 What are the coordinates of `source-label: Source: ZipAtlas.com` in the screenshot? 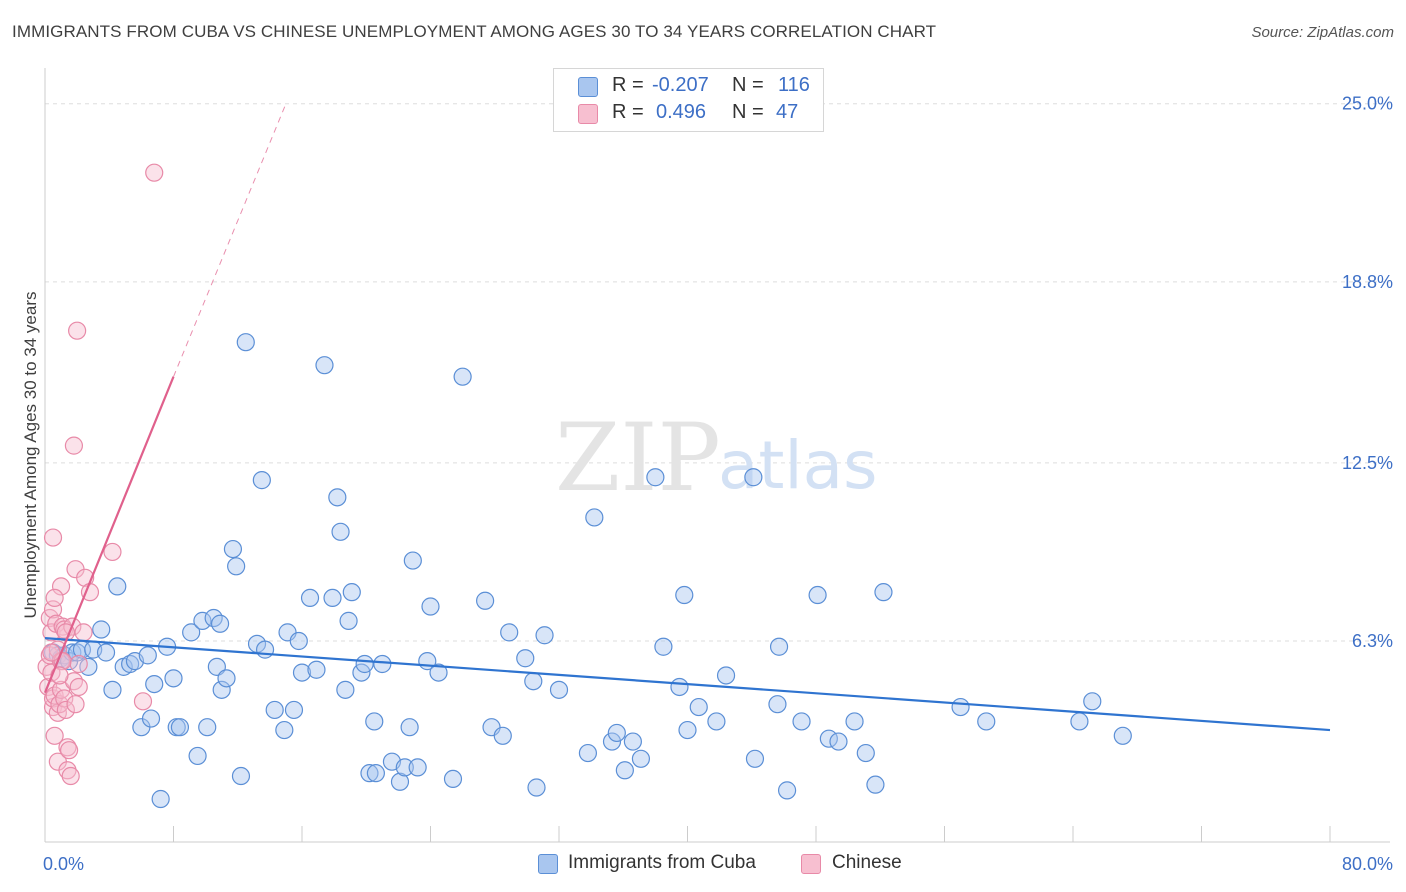 It's located at (1322, 32).